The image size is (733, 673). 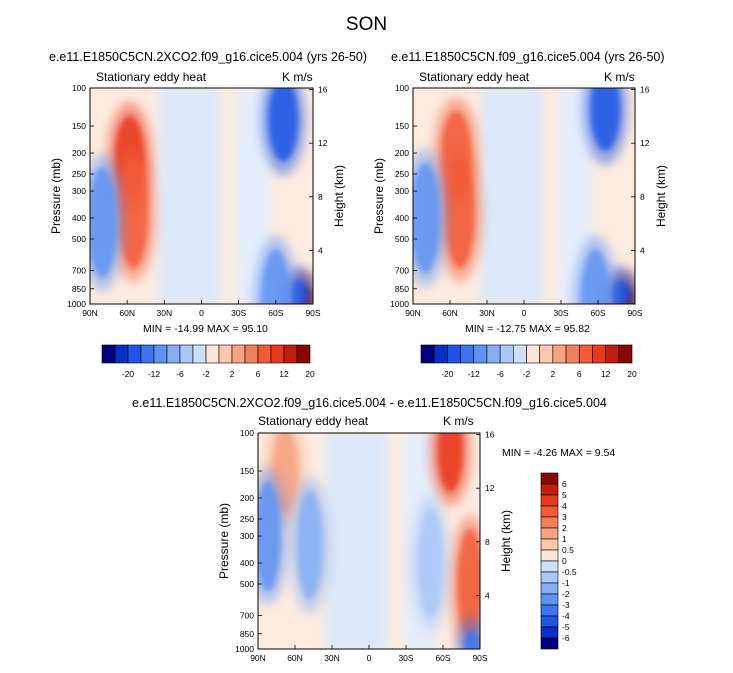 I want to click on colorbar-label: 2, so click(x=232, y=374).